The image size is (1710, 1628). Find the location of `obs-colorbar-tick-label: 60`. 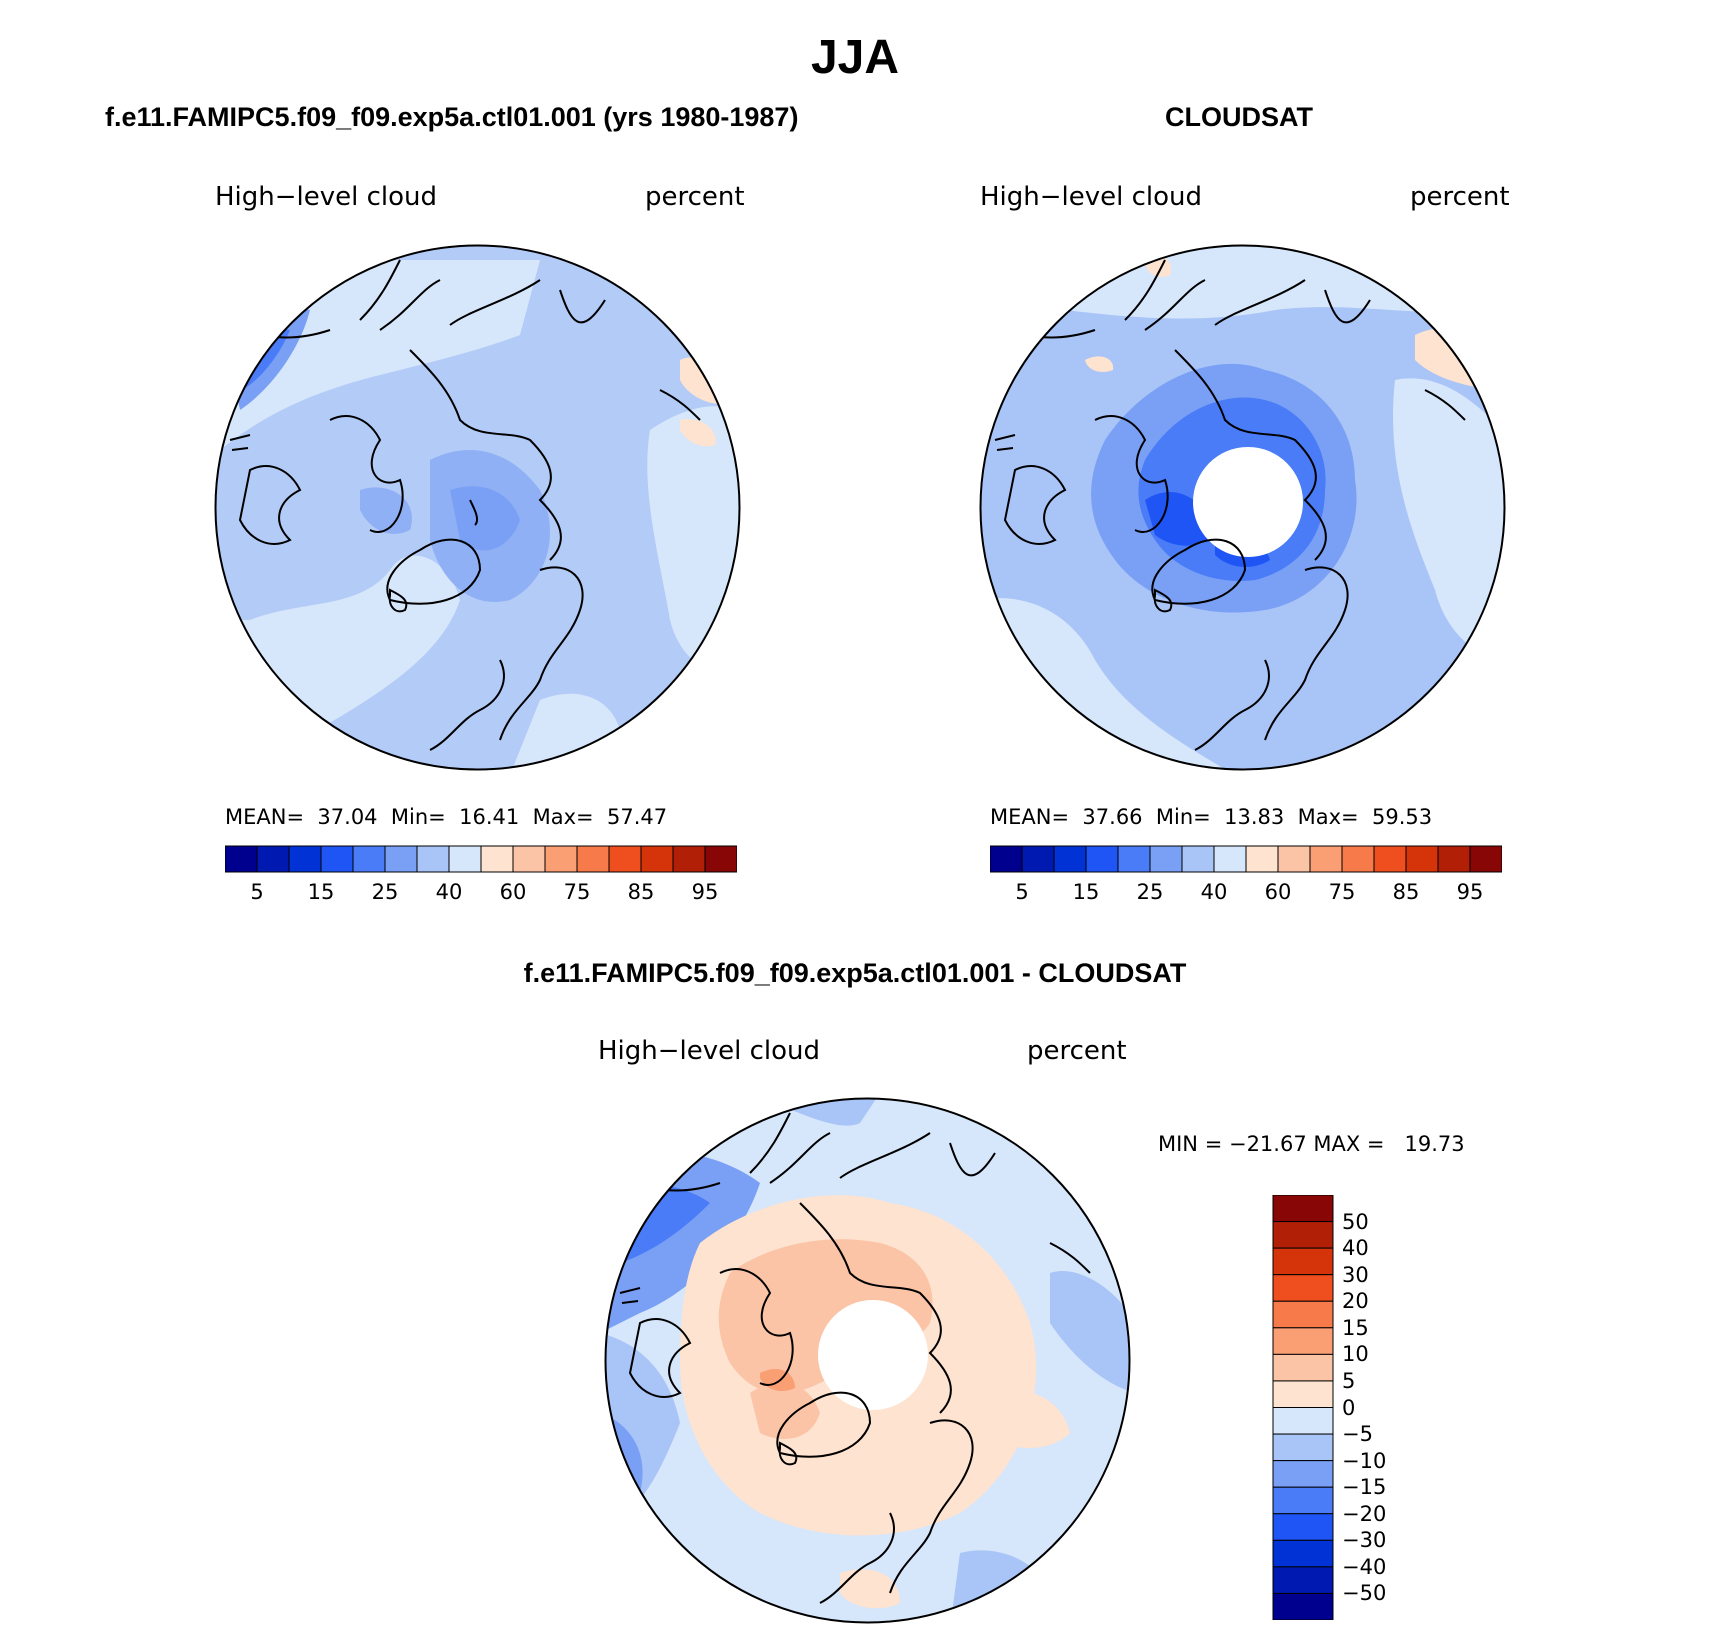

obs-colorbar-tick-label: 60 is located at coordinates (1278, 892).